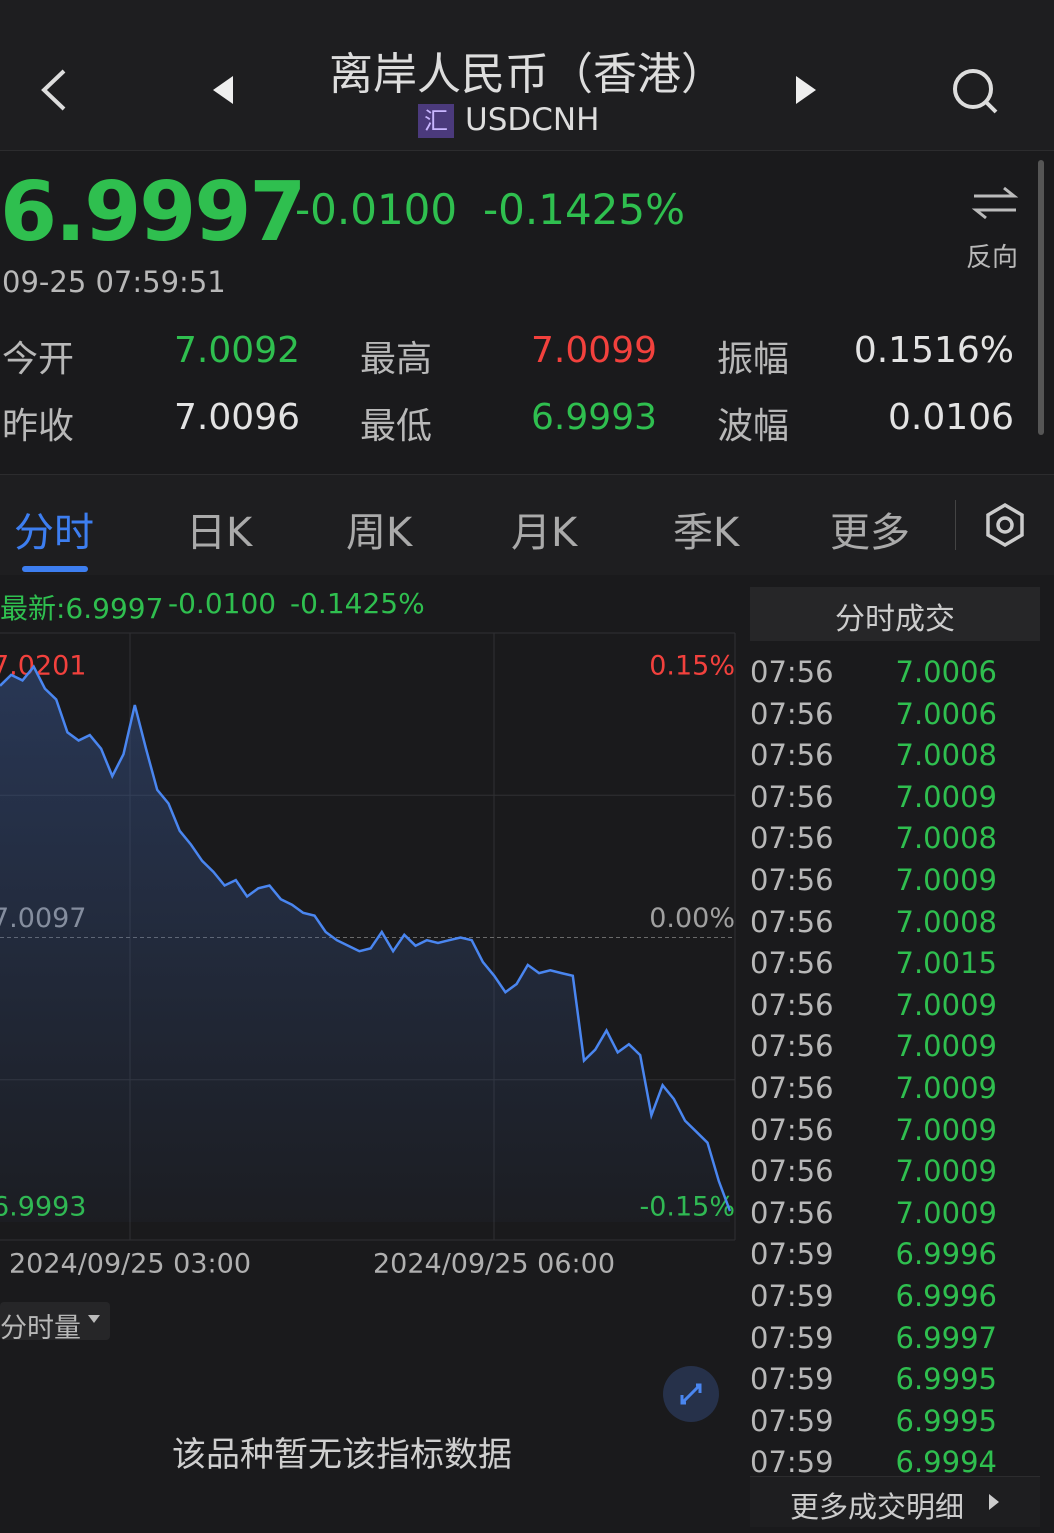 This screenshot has width=1054, height=1533. What do you see at coordinates (870, 533) in the screenshot?
I see `tab: 更多` at bounding box center [870, 533].